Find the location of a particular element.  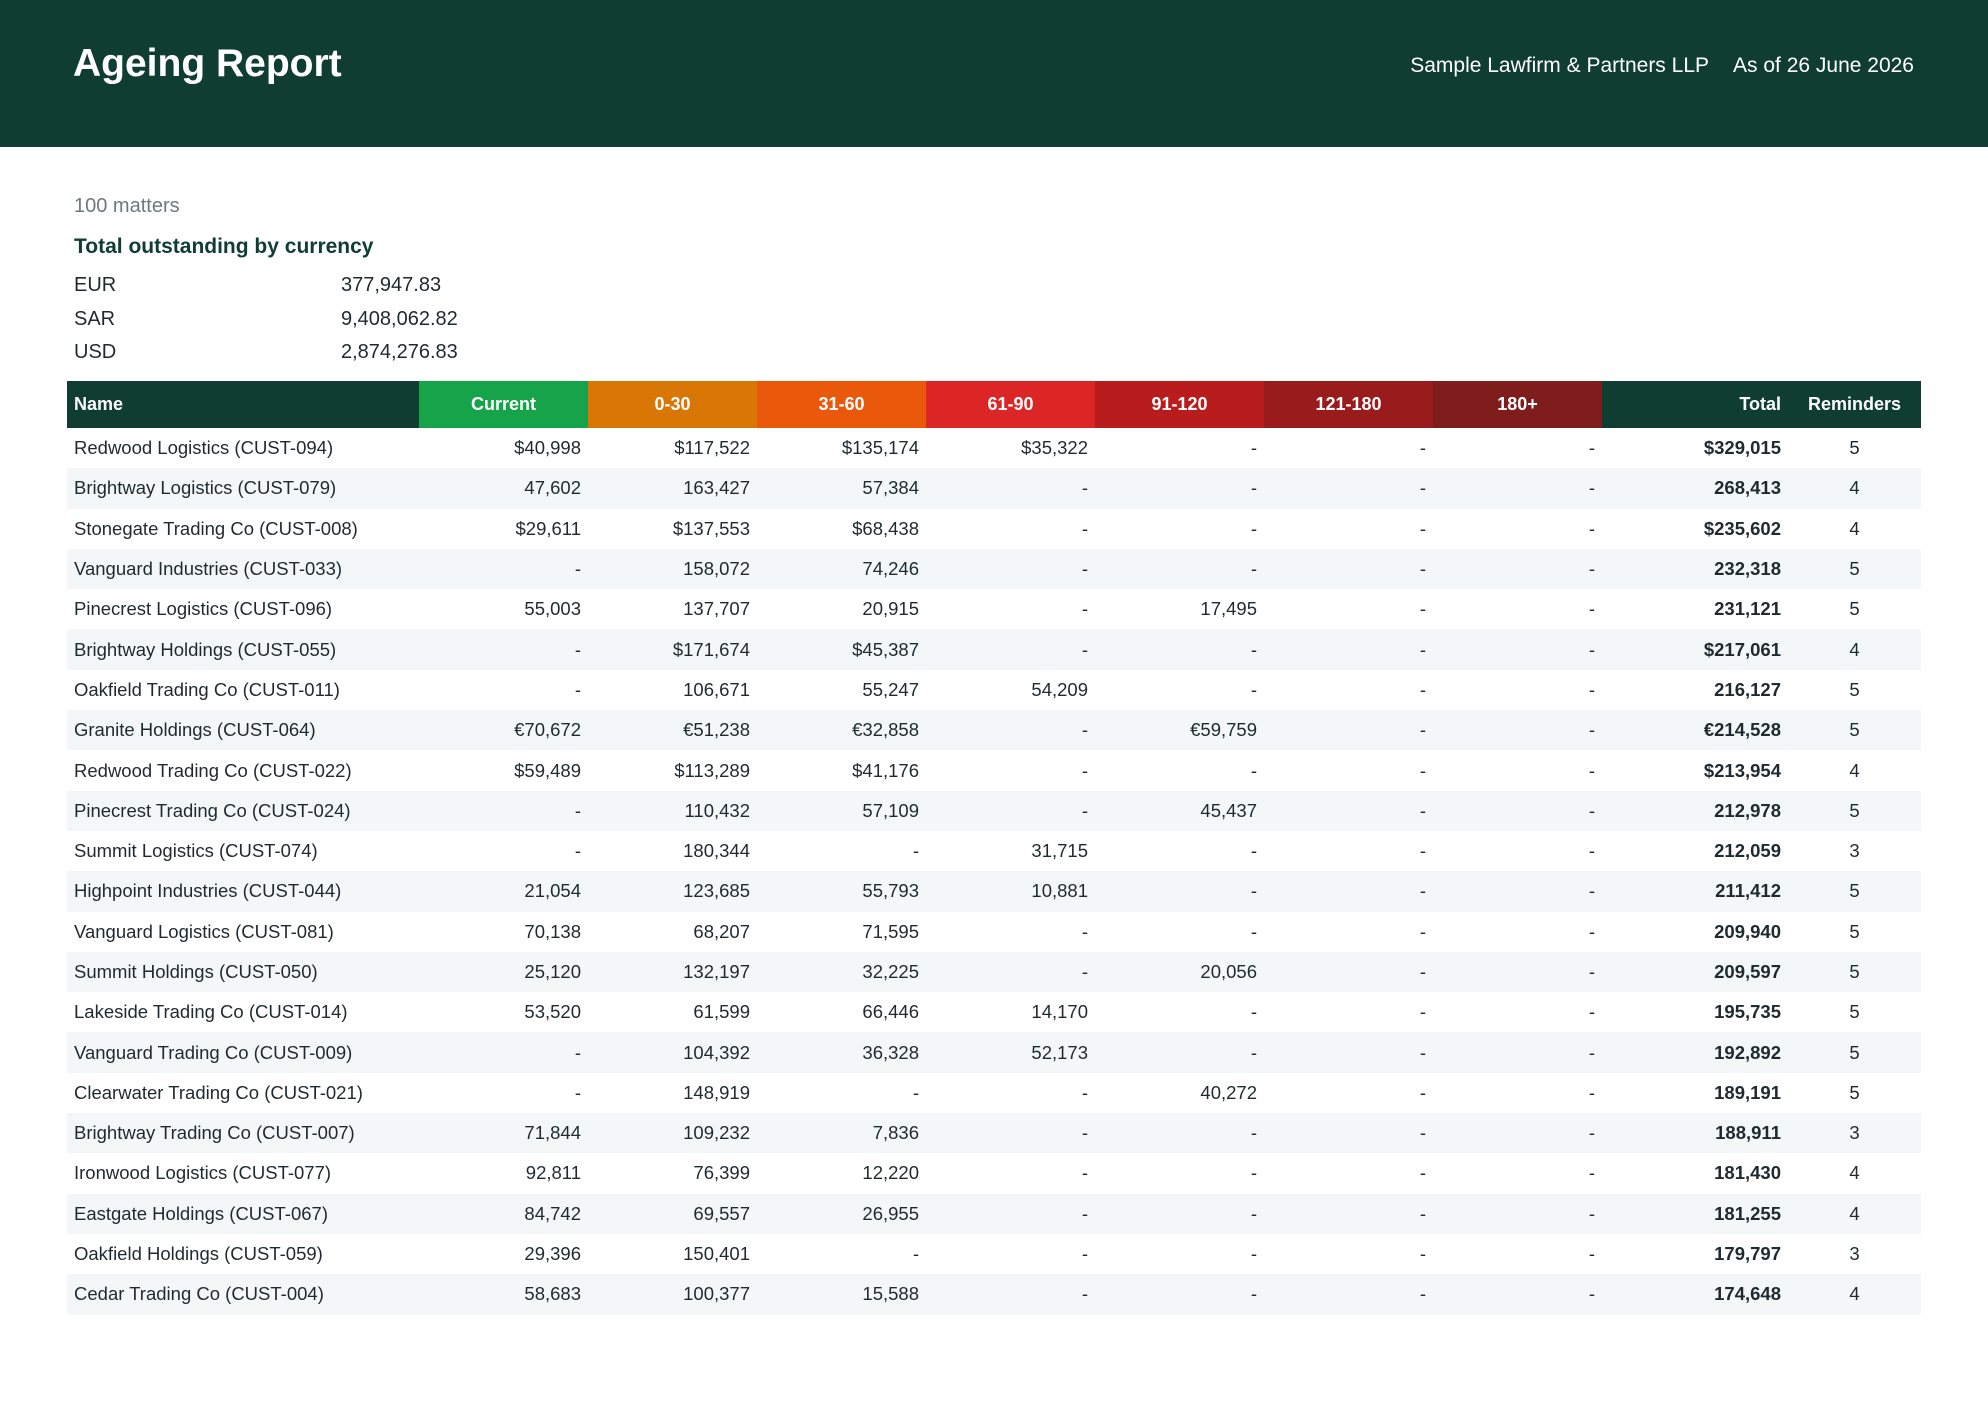

cell-total: 212,059 is located at coordinates (1747, 851).